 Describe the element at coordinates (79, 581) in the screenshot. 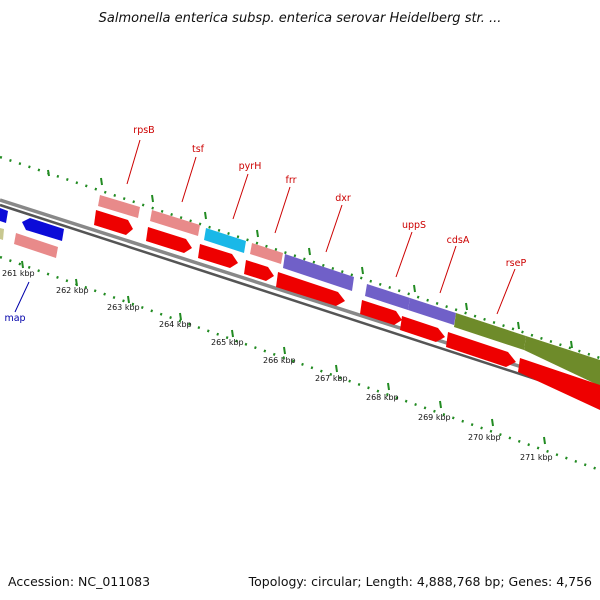

I see `accession-text: Accession: NC_011083` at that location.